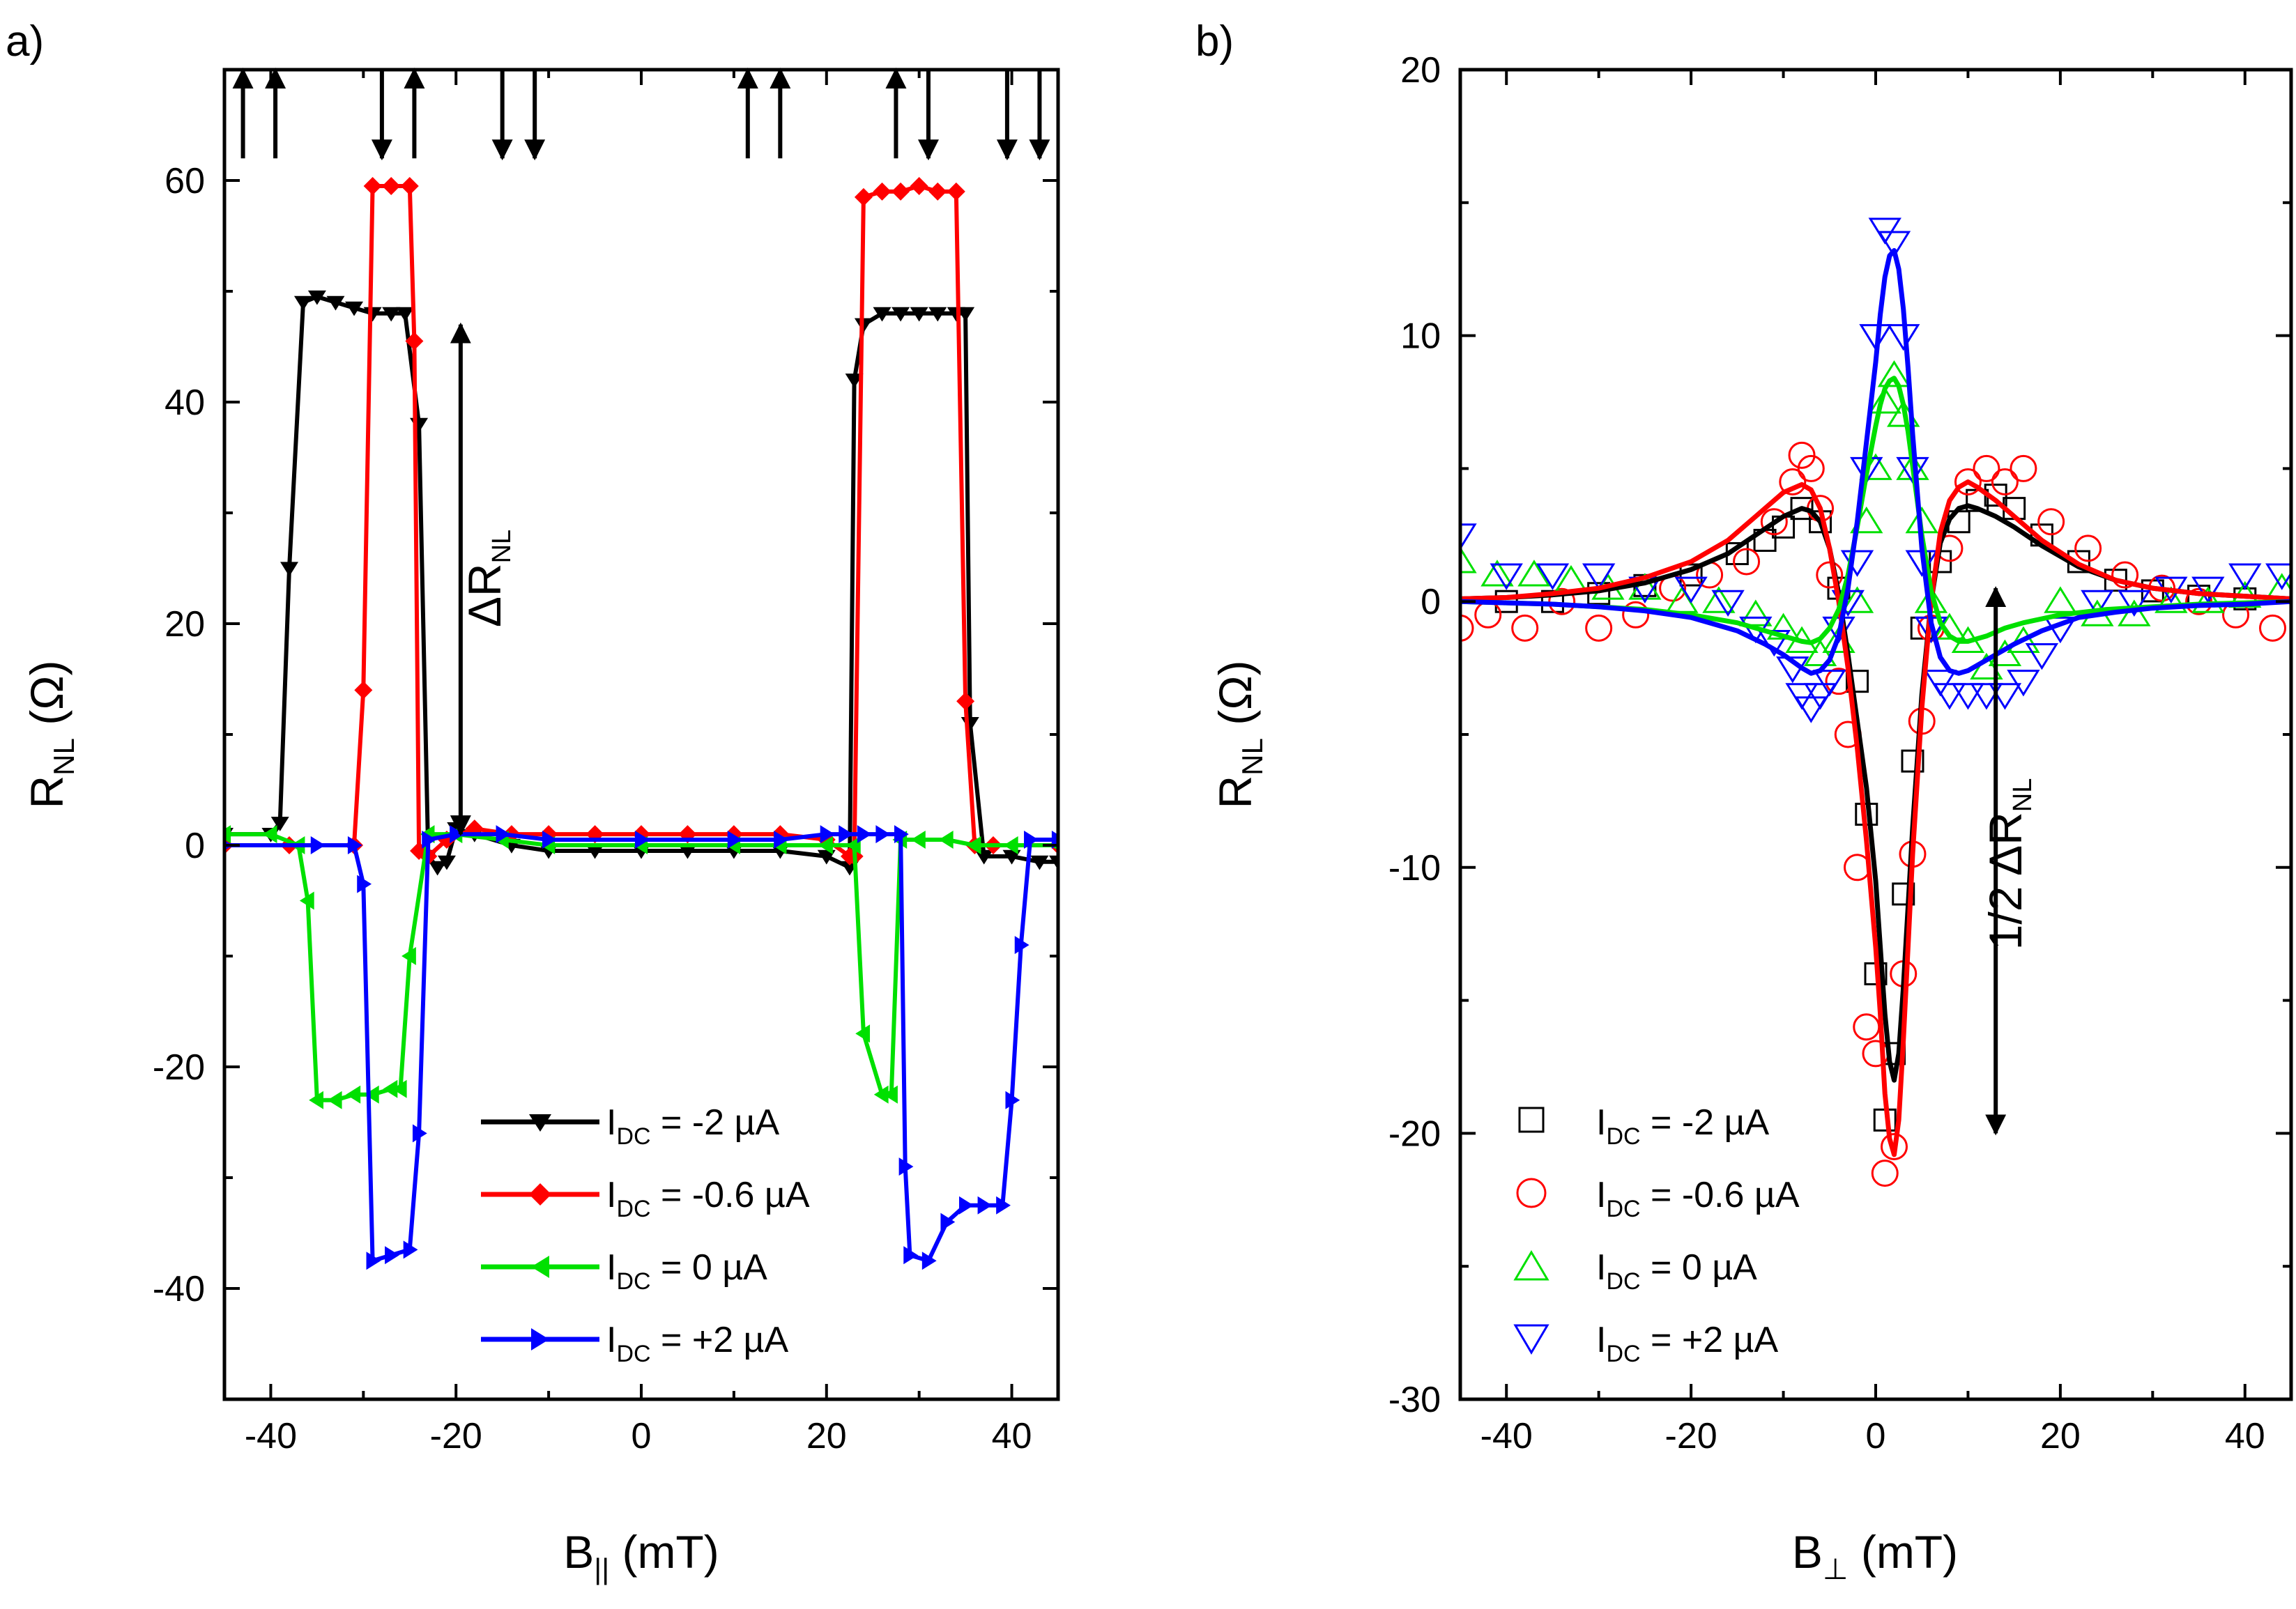 The width and height of the screenshot is (2296, 1609). Describe the element at coordinates (63, 757) in the screenshot. I see `panel-a-ylabel-sub: NL` at that location.